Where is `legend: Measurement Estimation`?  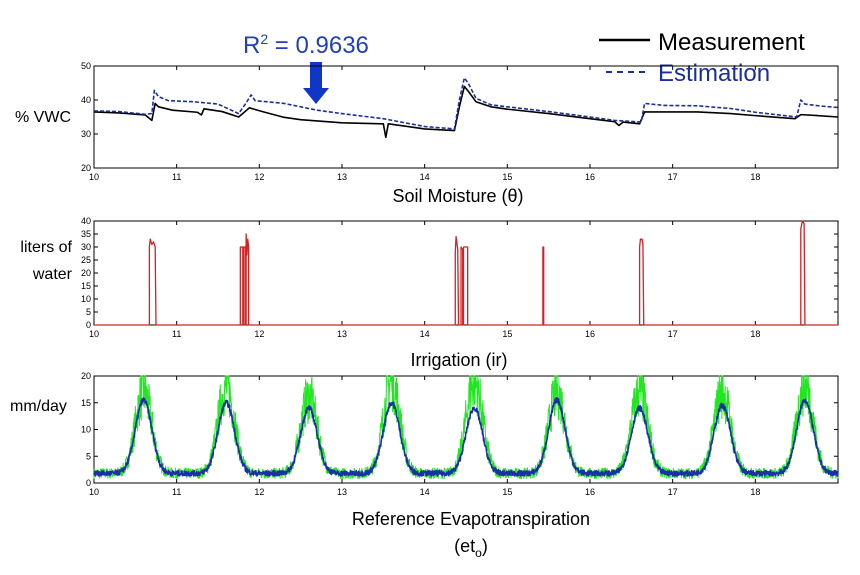 legend: Measurement Estimation is located at coordinates (702, 58).